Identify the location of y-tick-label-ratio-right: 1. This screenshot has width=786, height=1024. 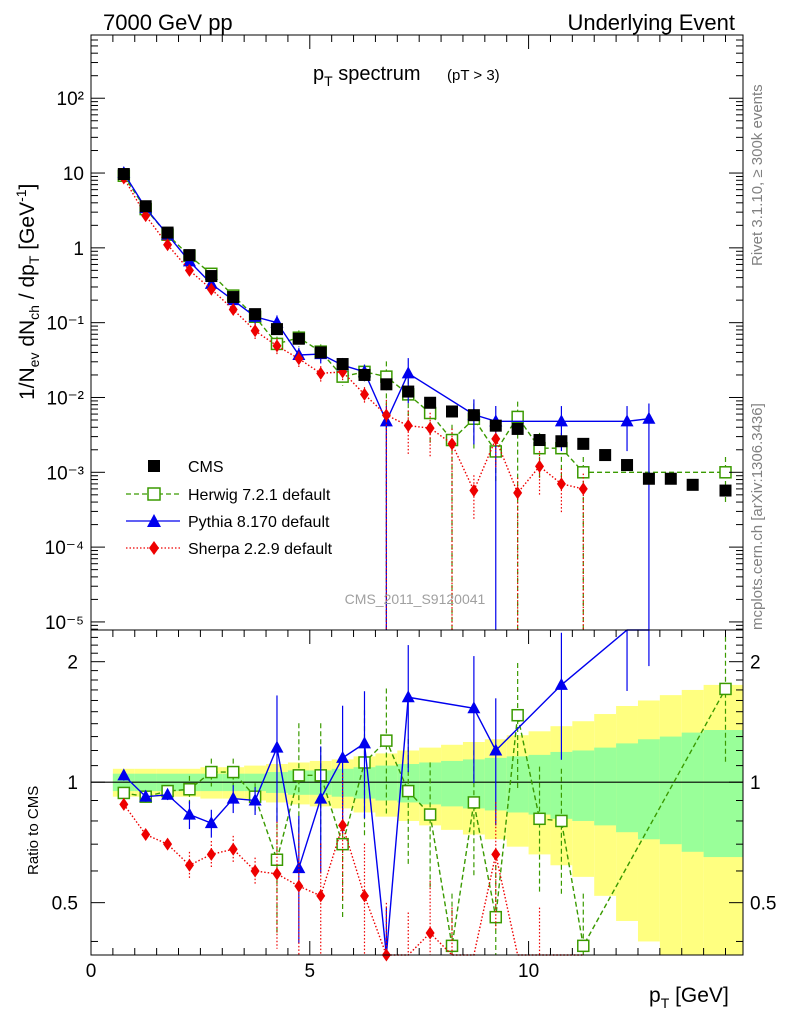
(755, 783).